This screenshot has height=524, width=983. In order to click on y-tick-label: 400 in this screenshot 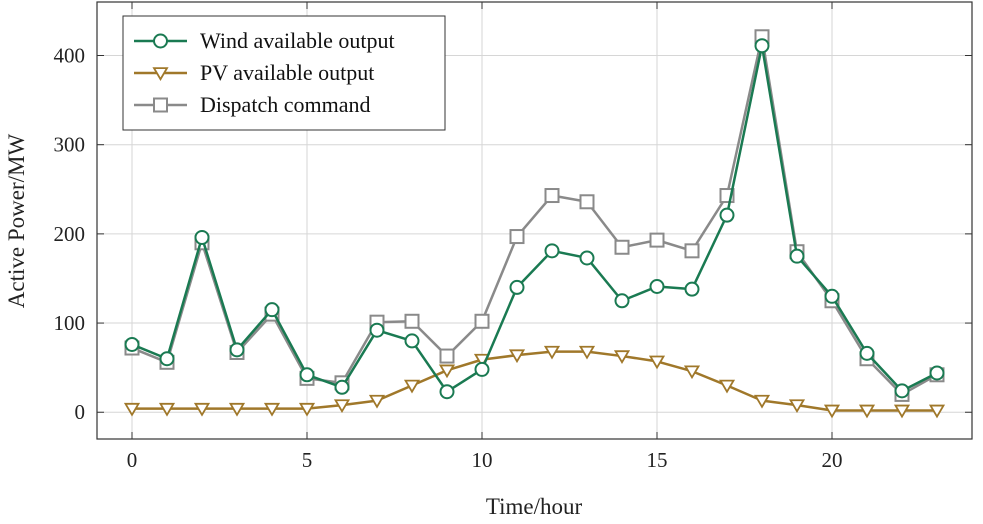, I will do `click(70, 56)`.